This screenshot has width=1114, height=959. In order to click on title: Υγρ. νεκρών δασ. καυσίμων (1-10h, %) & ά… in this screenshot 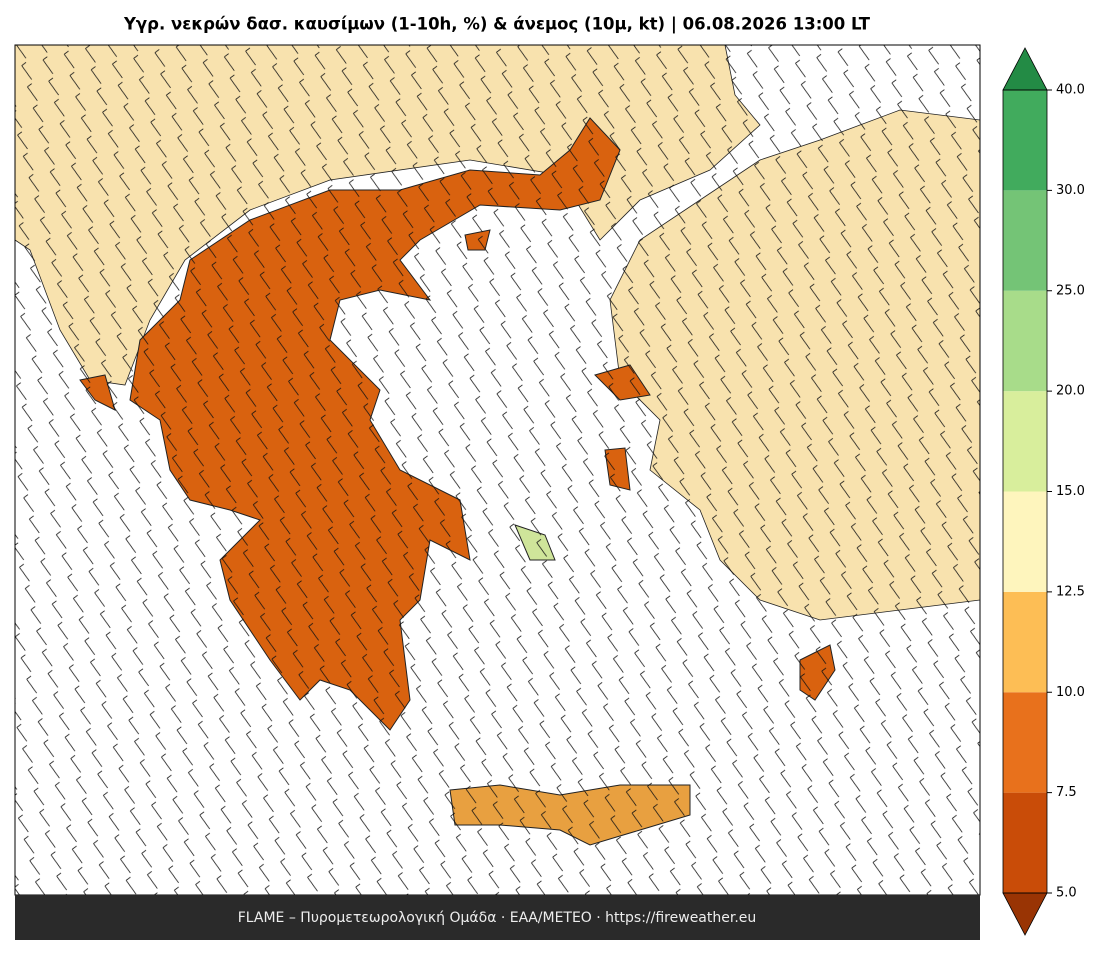, I will do `click(497, 25)`.